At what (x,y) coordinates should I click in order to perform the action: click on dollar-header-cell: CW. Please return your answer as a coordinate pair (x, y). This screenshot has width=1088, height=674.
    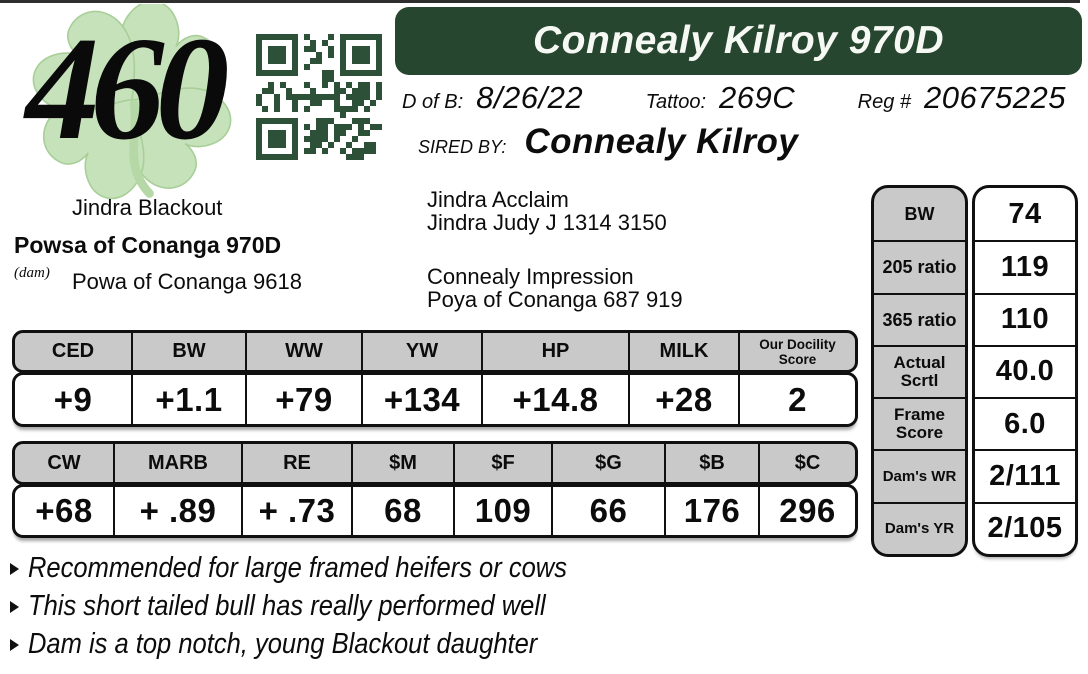
    Looking at the image, I should click on (65, 463).